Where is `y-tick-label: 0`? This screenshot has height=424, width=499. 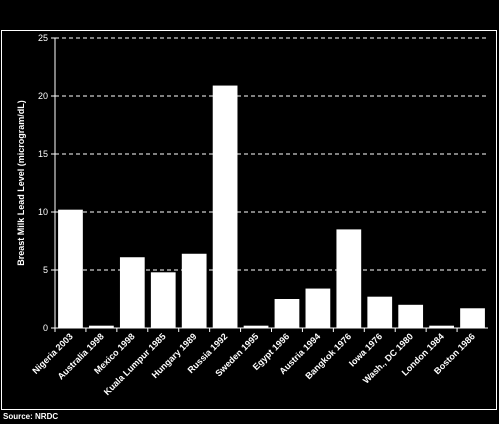
y-tick-label: 0 is located at coordinates (45, 328).